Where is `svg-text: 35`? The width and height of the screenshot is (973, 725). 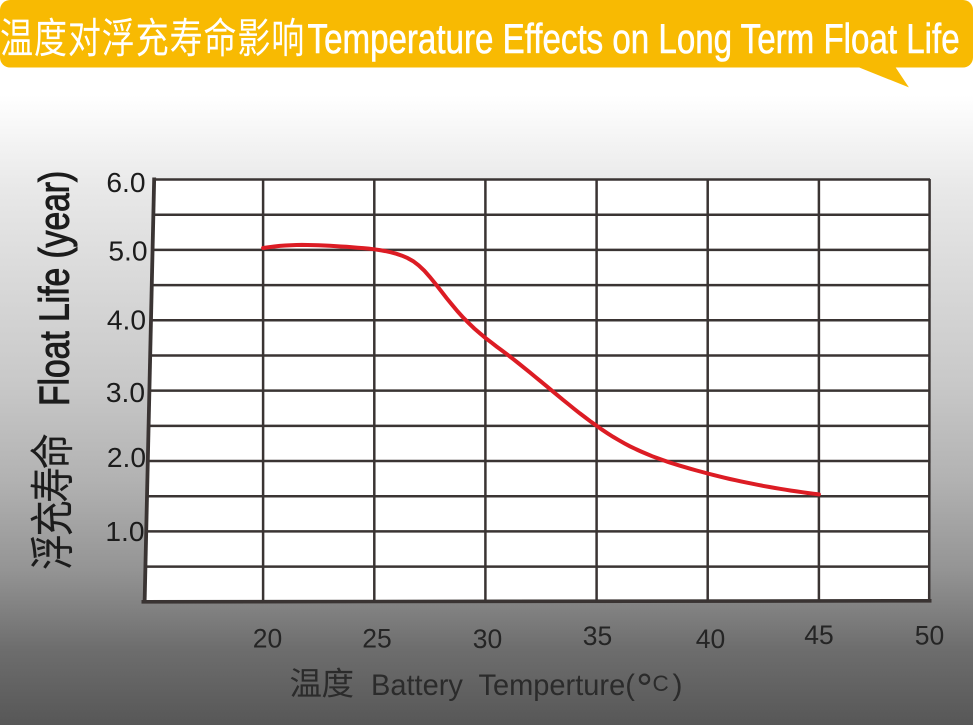
svg-text: 35 is located at coordinates (597, 636).